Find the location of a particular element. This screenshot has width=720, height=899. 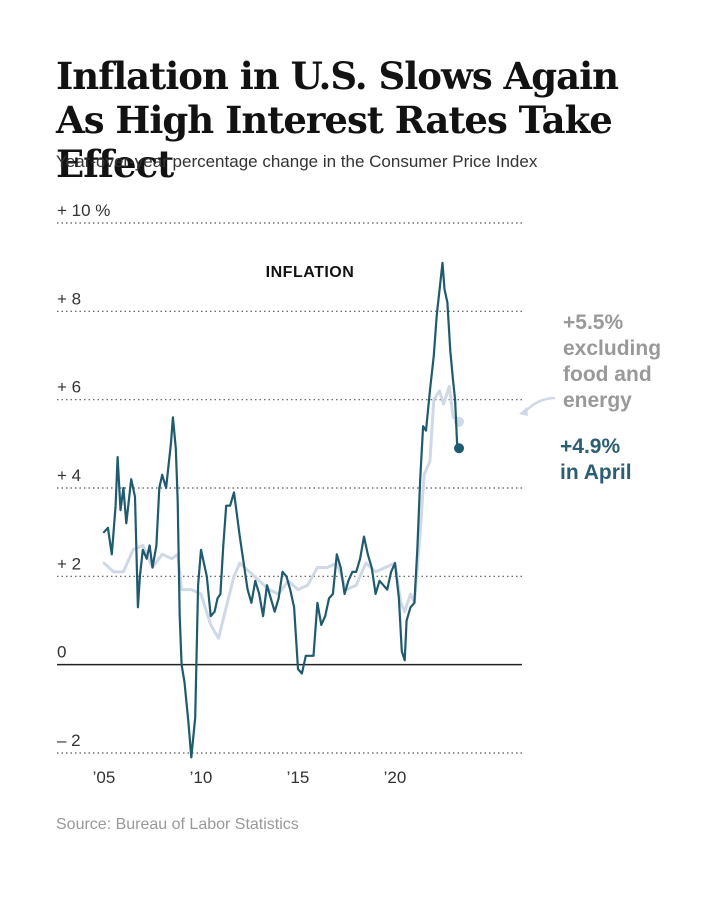

y-tick-label: – 2 is located at coordinates (69, 740).